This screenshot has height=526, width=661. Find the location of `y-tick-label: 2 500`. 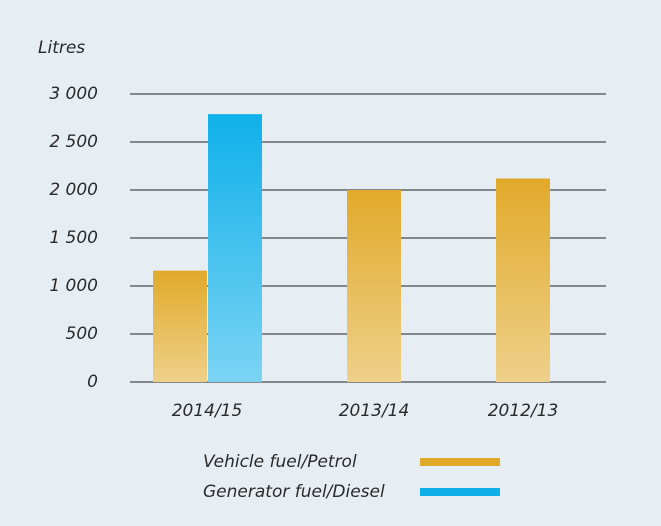

y-tick-label: 2 500 is located at coordinates (73, 142).